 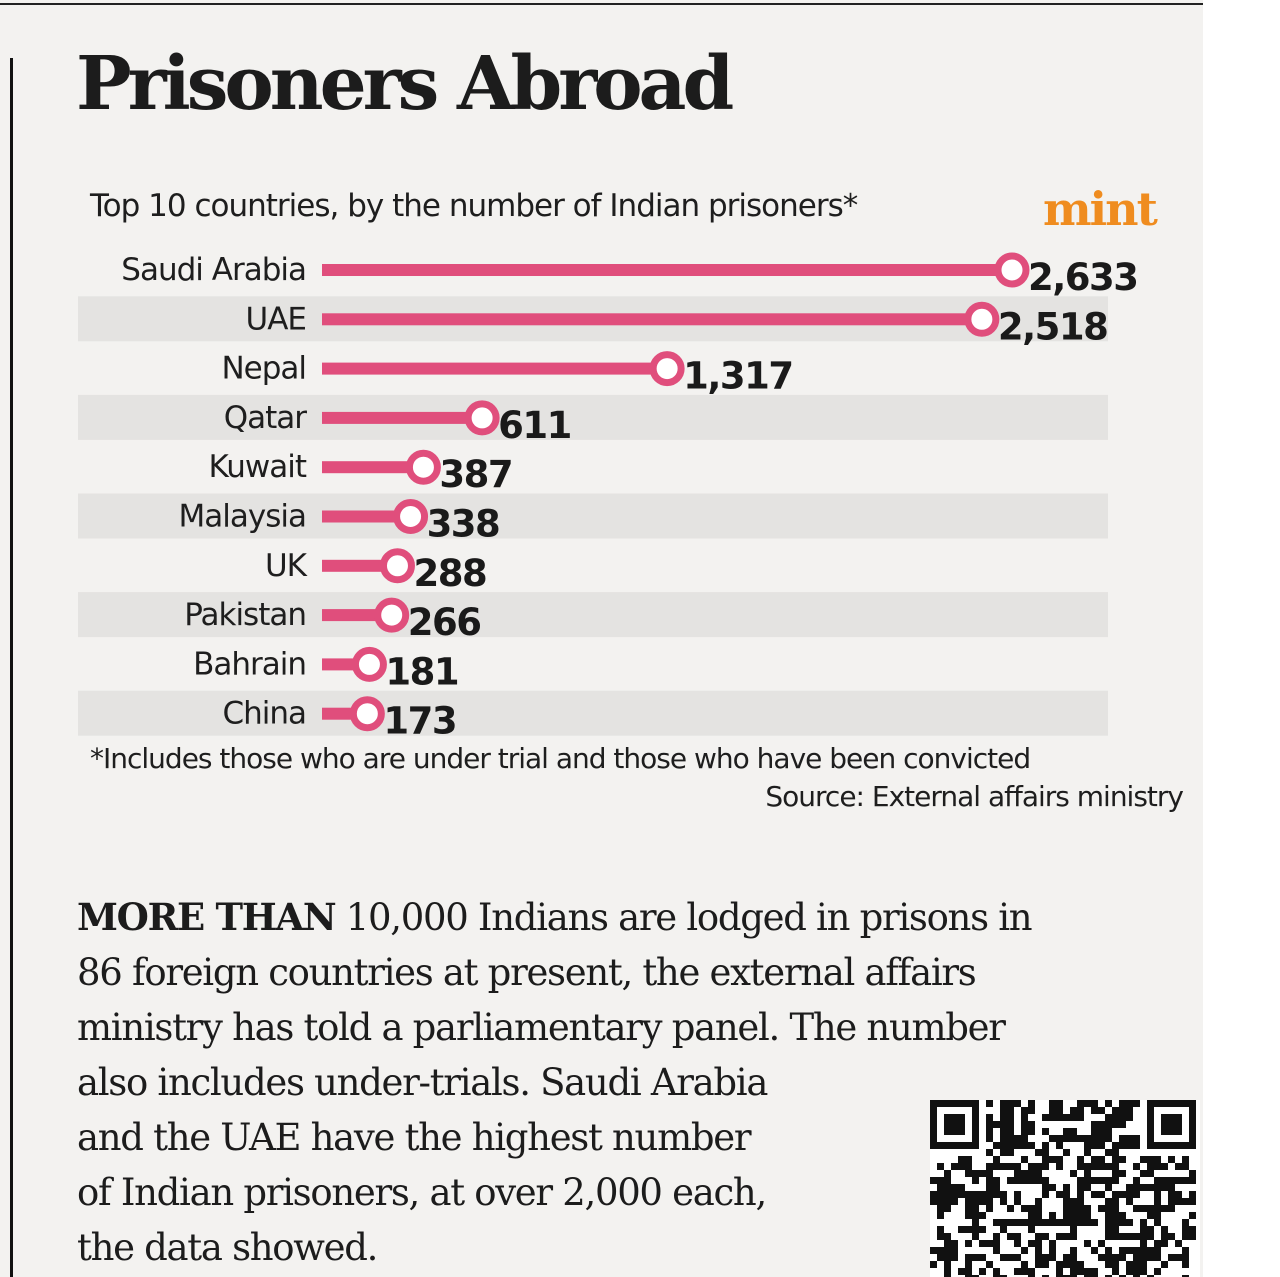 What do you see at coordinates (422, 1192) in the screenshot?
I see `body-line-6: of Indian prisoners, at over 2,000 each,` at bounding box center [422, 1192].